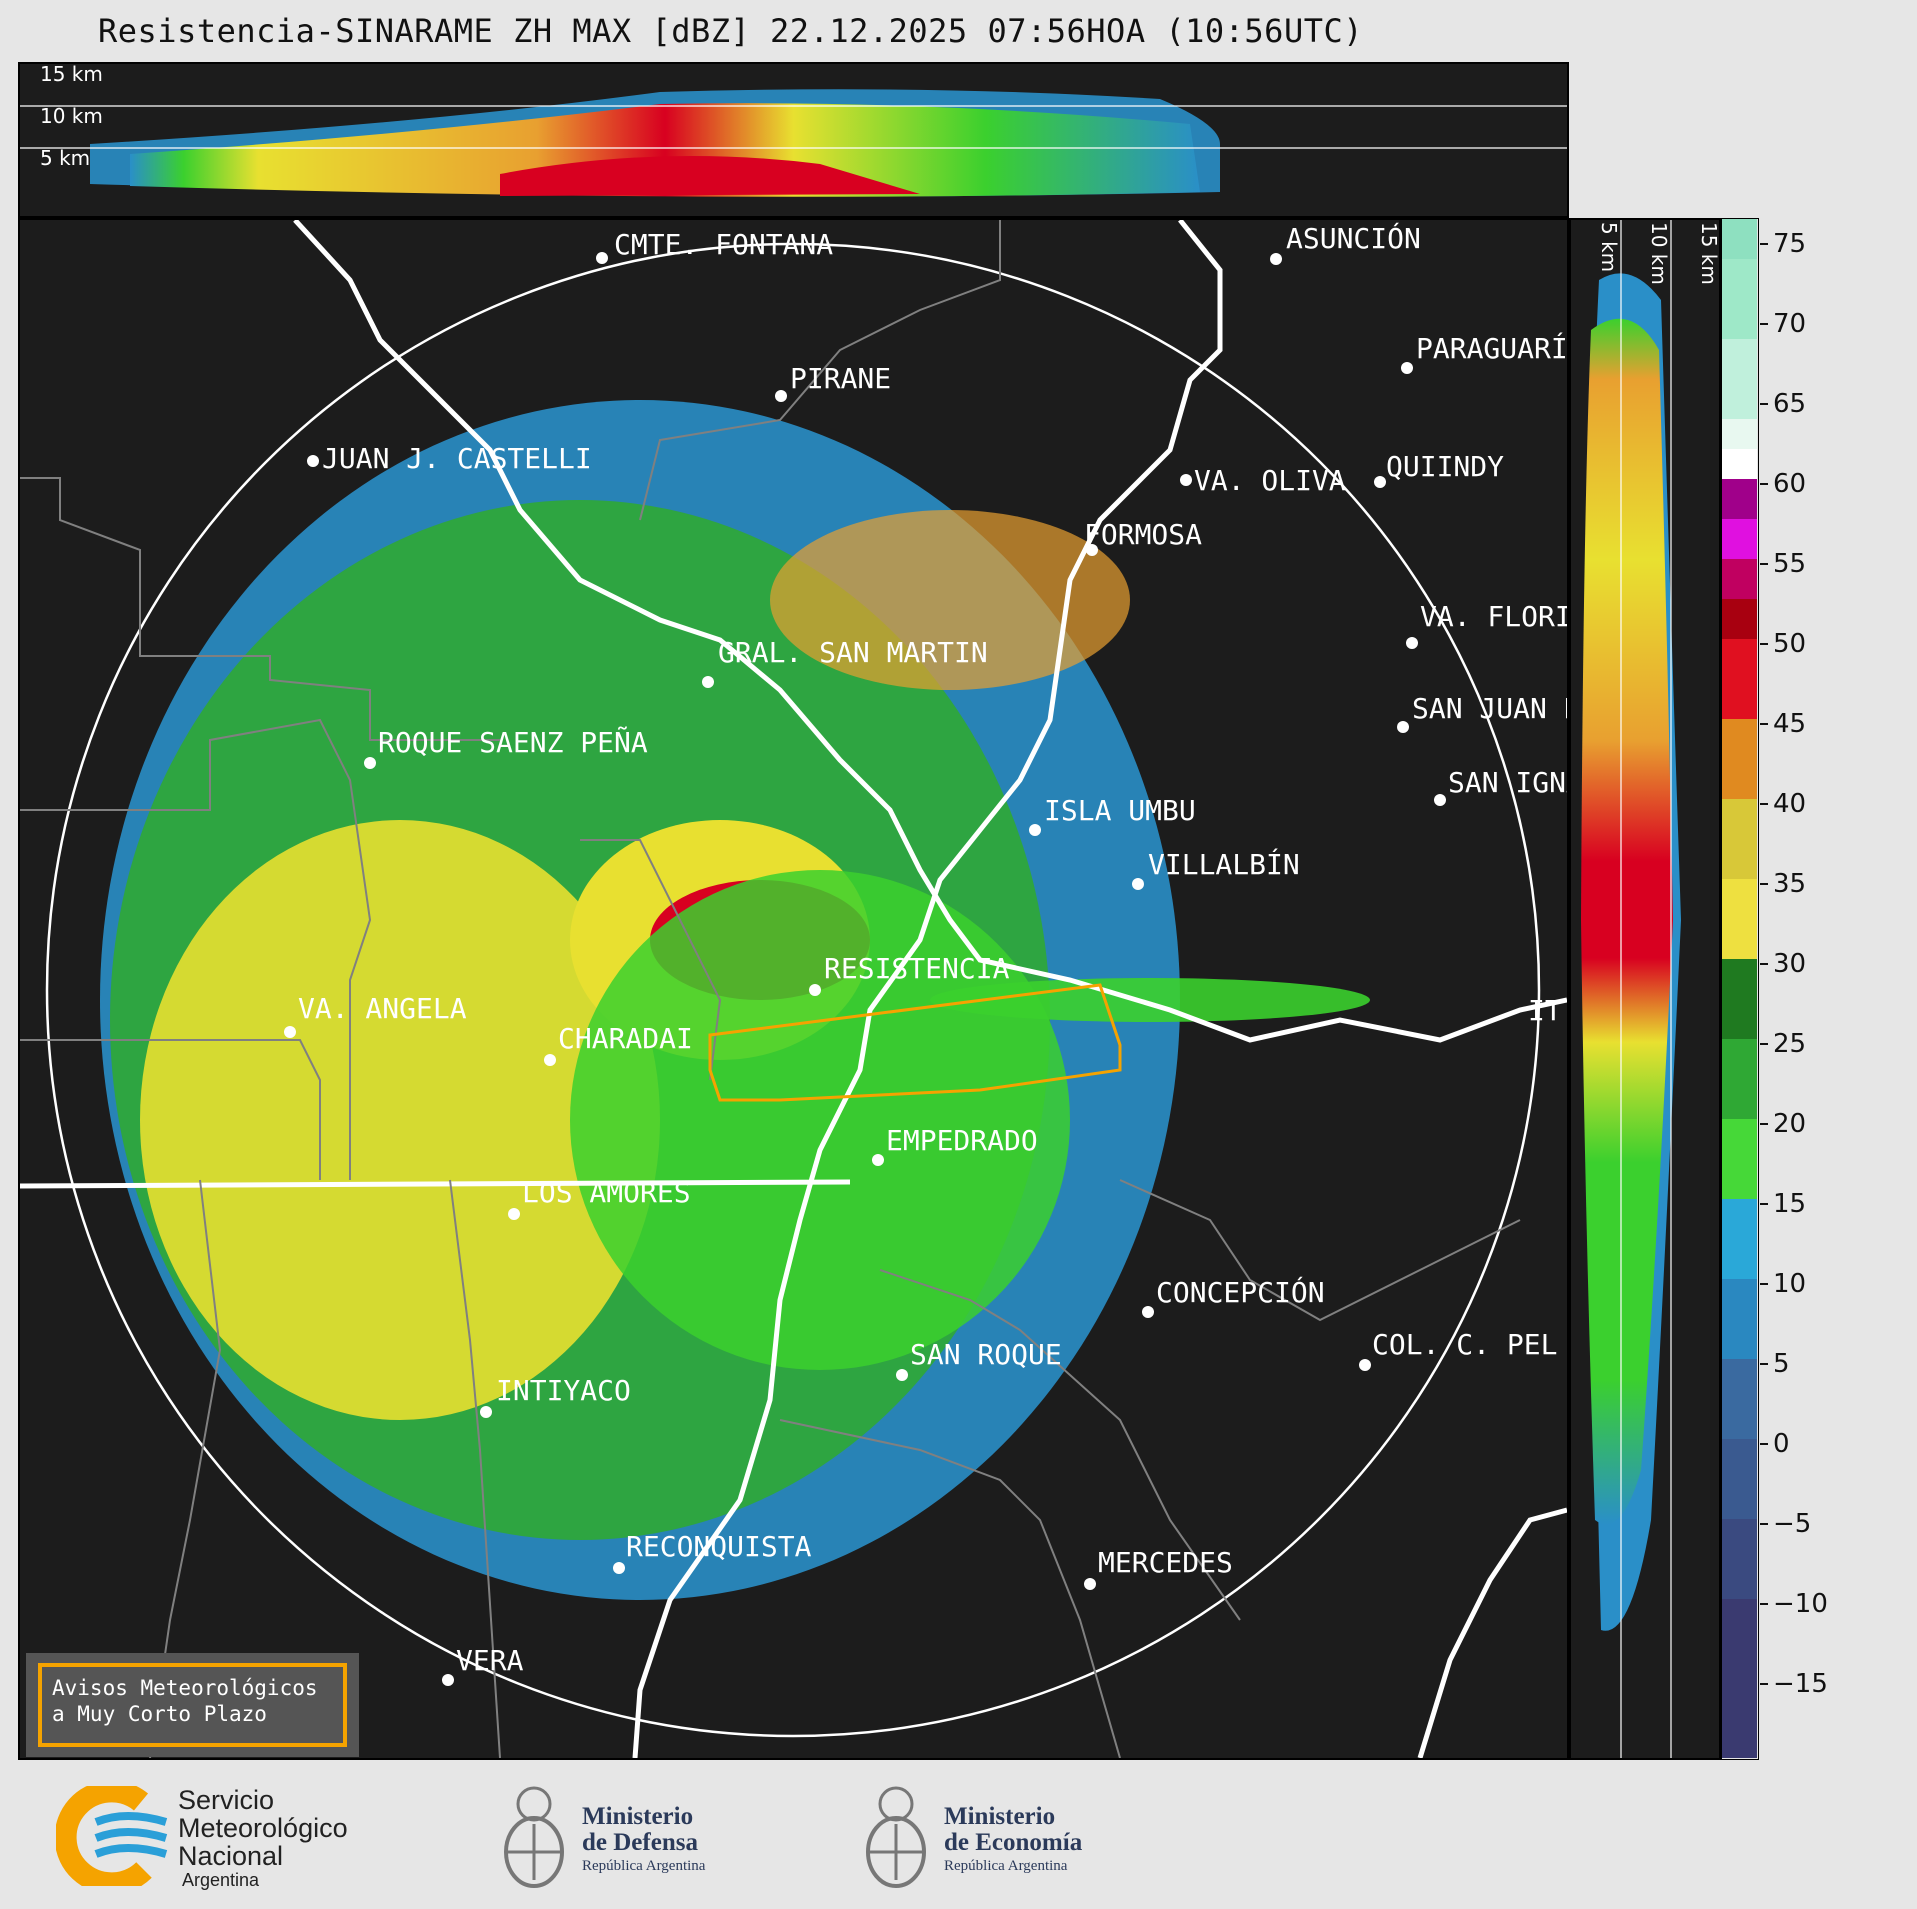  What do you see at coordinates (915, 1042) in the screenshot?
I see `warning-polygon` at bounding box center [915, 1042].